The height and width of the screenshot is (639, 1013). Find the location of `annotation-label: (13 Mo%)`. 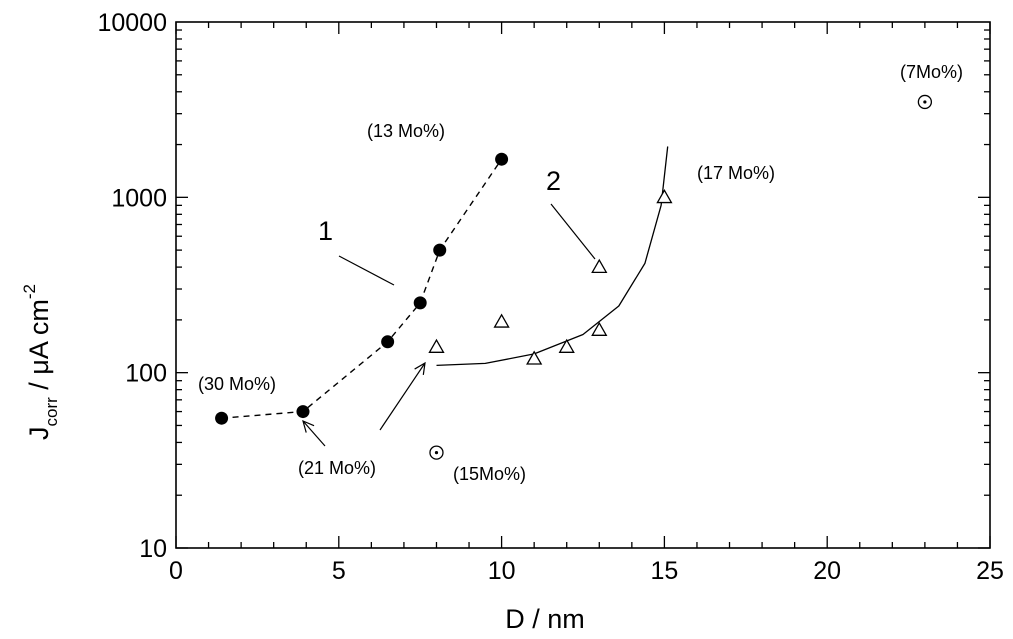

annotation-label: (13 Mo%) is located at coordinates (406, 131).